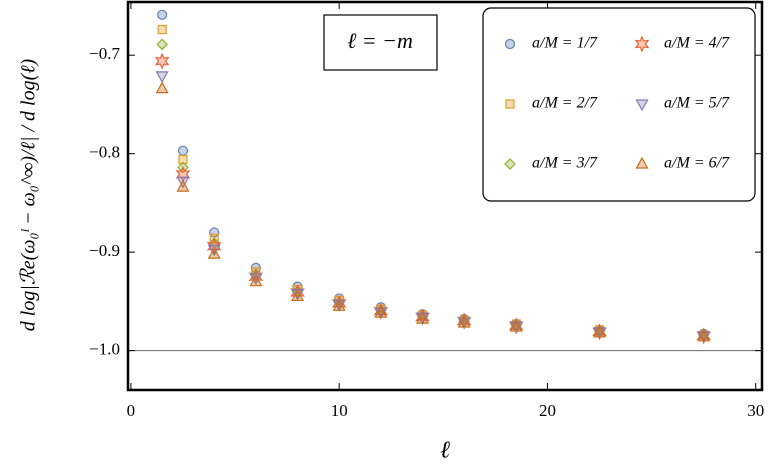  I want to click on legend-label: a/M = 1/7, so click(565, 43).